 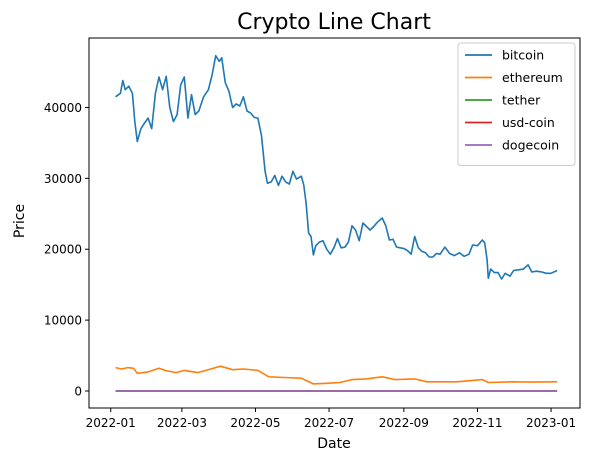 What do you see at coordinates (329, 423) in the screenshot?
I see `x-tick-label: 2022-07` at bounding box center [329, 423].